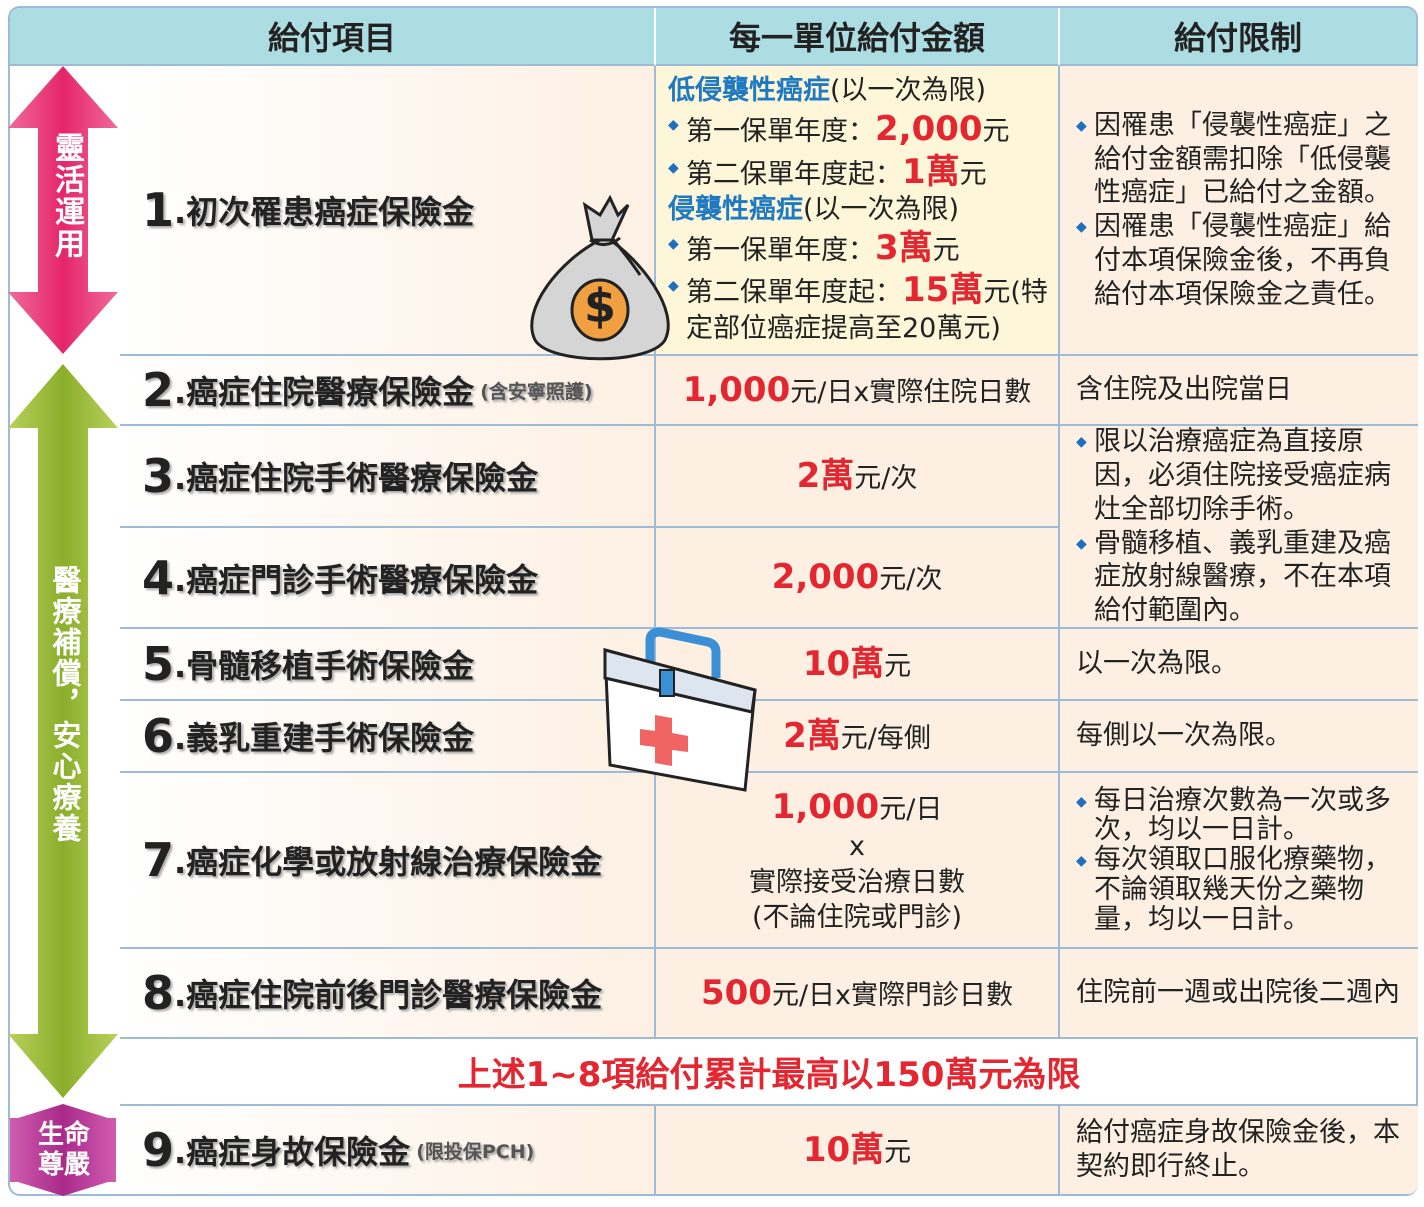 This screenshot has width=1424, height=1207. I want to click on item-name: .骨髓移植手術保險金, so click(324, 666).